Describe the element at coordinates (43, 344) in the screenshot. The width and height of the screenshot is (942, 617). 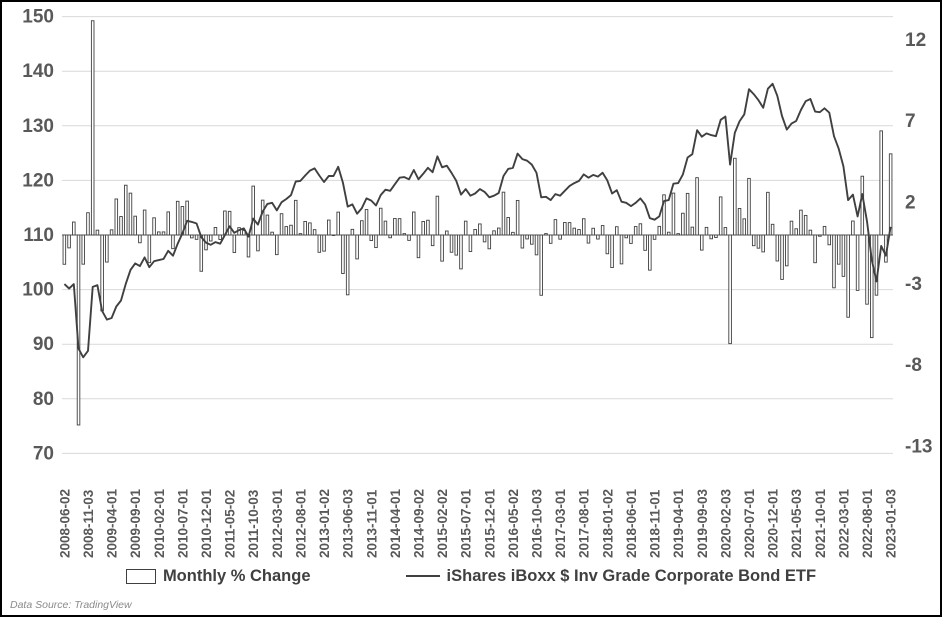
I see `svg-text: 90` at that location.